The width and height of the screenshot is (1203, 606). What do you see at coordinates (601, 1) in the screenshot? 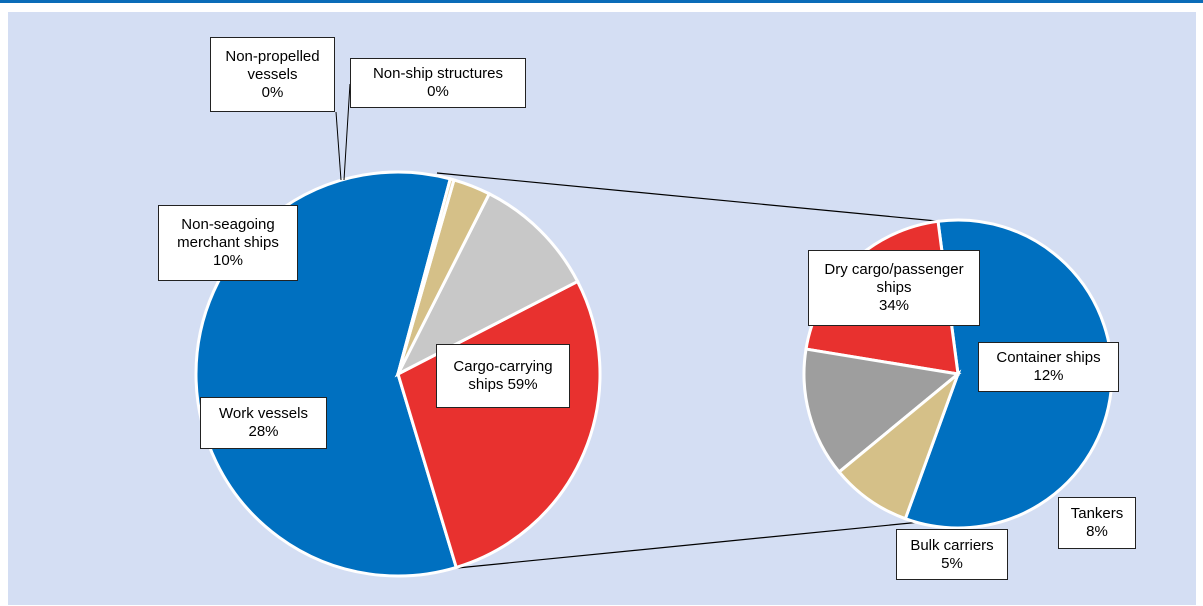
I see `top-rule` at bounding box center [601, 1].